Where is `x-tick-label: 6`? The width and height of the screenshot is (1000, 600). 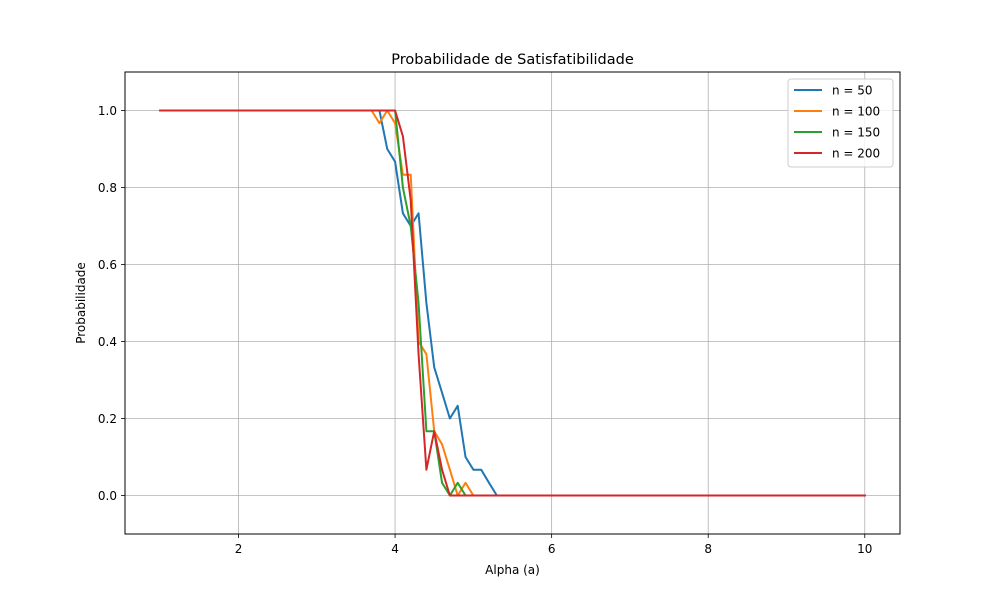
x-tick-label: 6 is located at coordinates (552, 549).